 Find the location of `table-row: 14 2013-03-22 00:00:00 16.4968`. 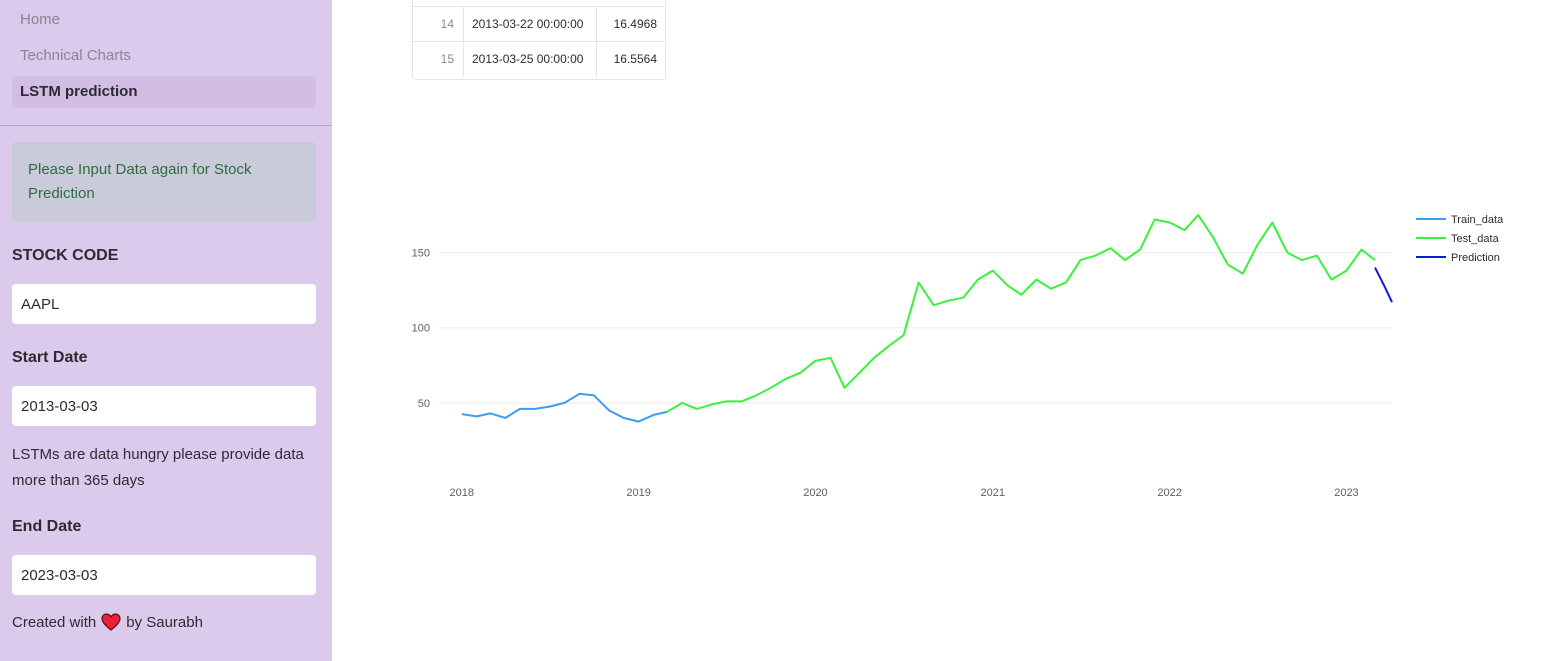

table-row: 14 2013-03-22 00:00:00 16.4968 is located at coordinates (539, 24).